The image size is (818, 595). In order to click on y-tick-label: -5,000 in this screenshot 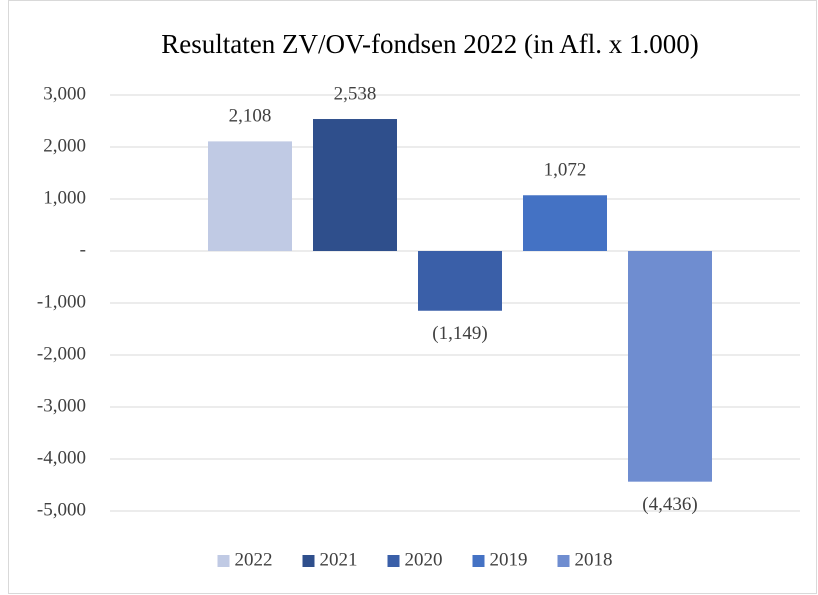, I will do `click(61, 509)`.